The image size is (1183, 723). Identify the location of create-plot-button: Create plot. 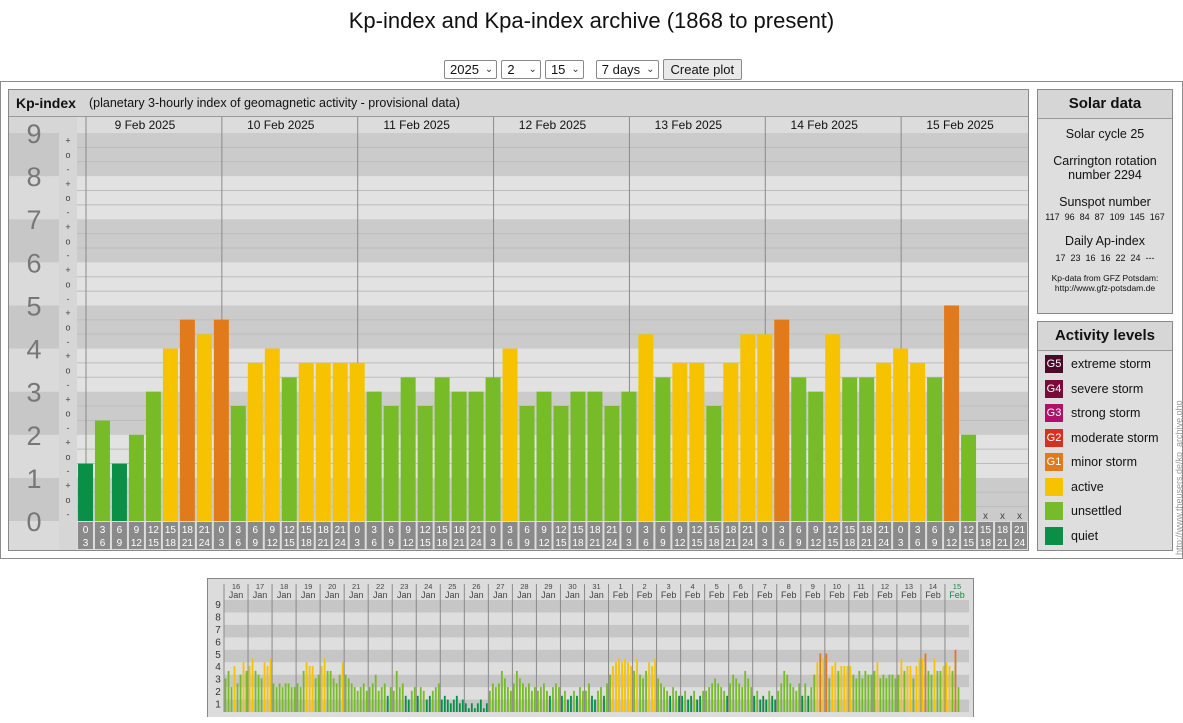
(702, 69).